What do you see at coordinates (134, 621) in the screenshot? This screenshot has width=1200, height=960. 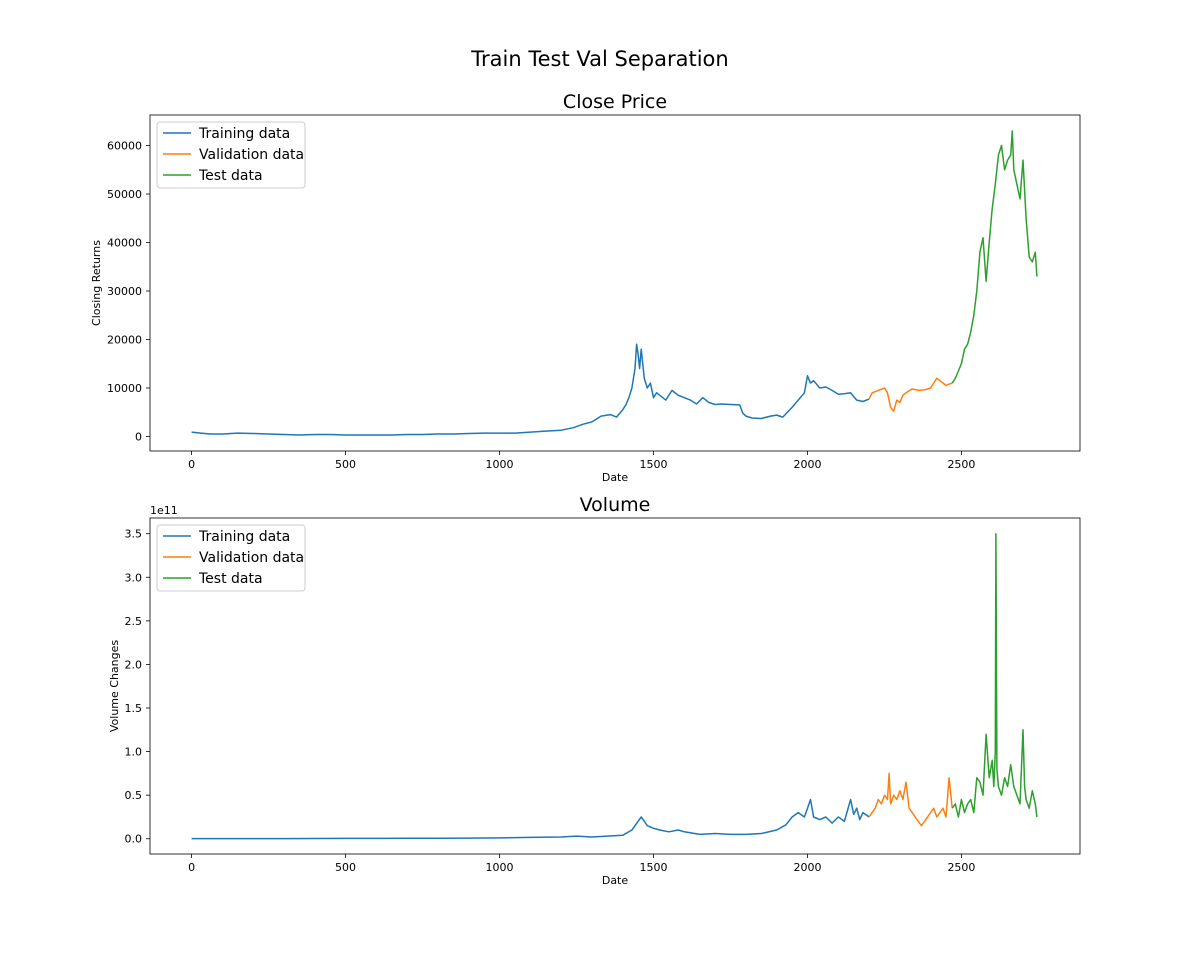 I see `y-tick-label: 2.5` at bounding box center [134, 621].